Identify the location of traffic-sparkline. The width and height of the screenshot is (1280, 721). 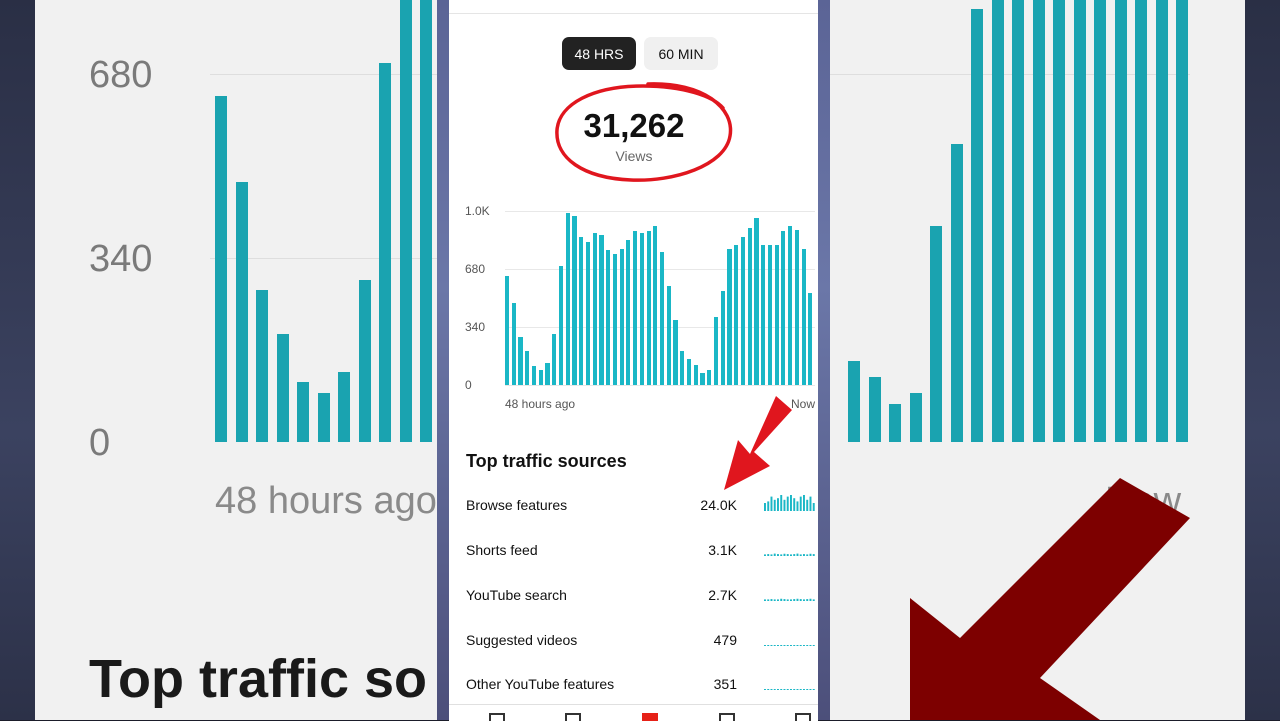
(789, 645).